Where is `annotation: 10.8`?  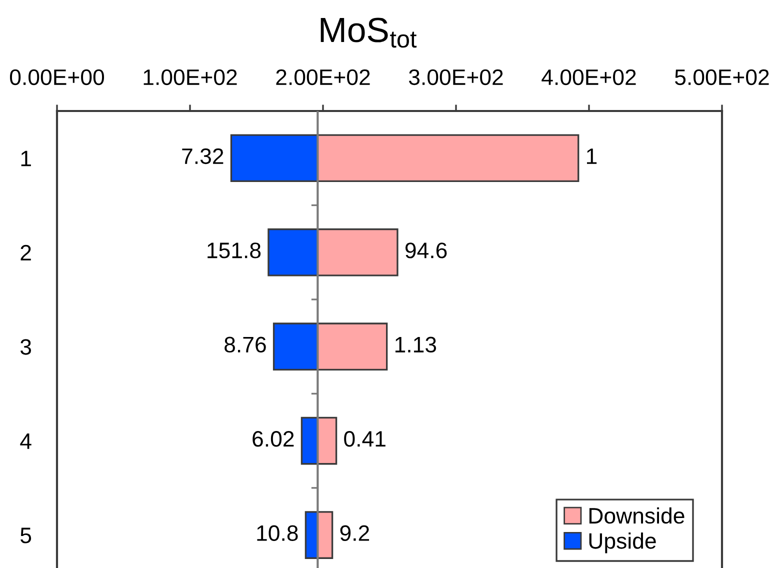 annotation: 10.8 is located at coordinates (277, 533).